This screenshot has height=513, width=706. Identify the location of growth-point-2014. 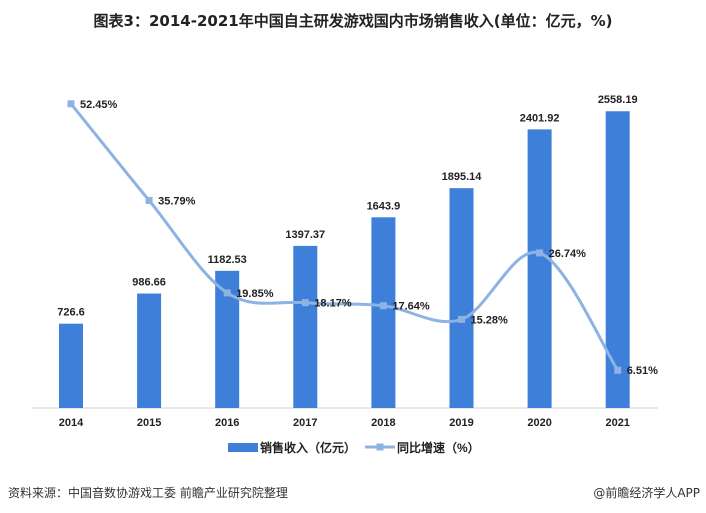
(71, 104).